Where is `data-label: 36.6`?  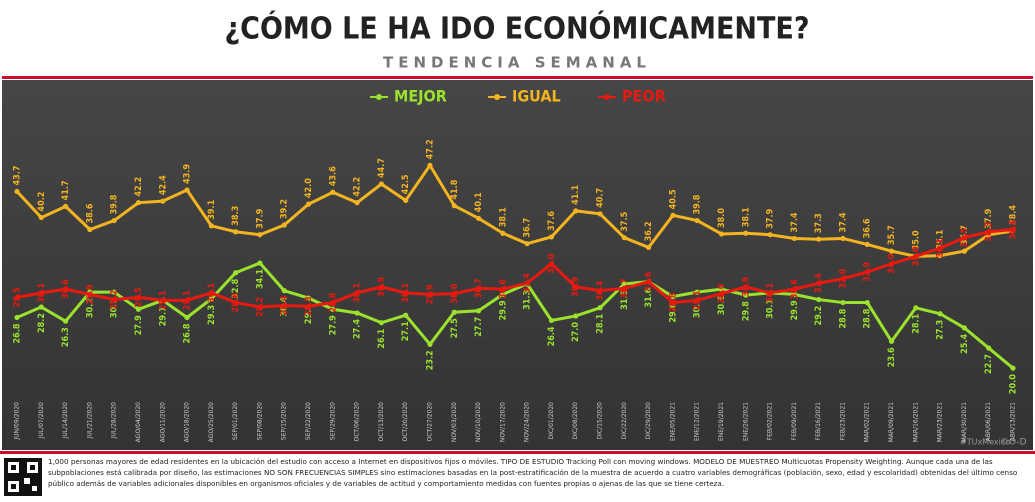
data-label: 36.6 is located at coordinates (868, 228).